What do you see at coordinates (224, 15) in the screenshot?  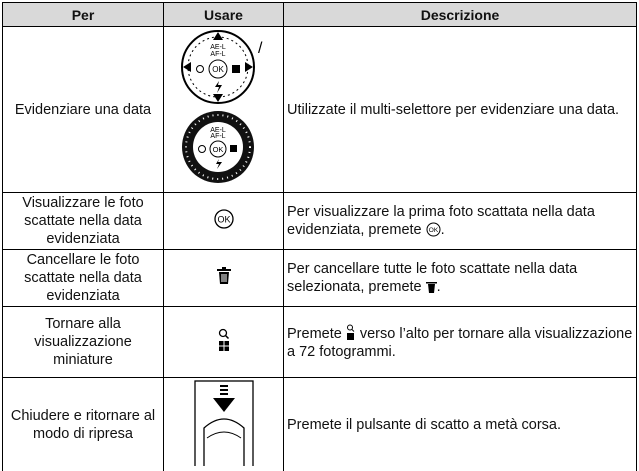 I see `header-cell: Usare` at bounding box center [224, 15].